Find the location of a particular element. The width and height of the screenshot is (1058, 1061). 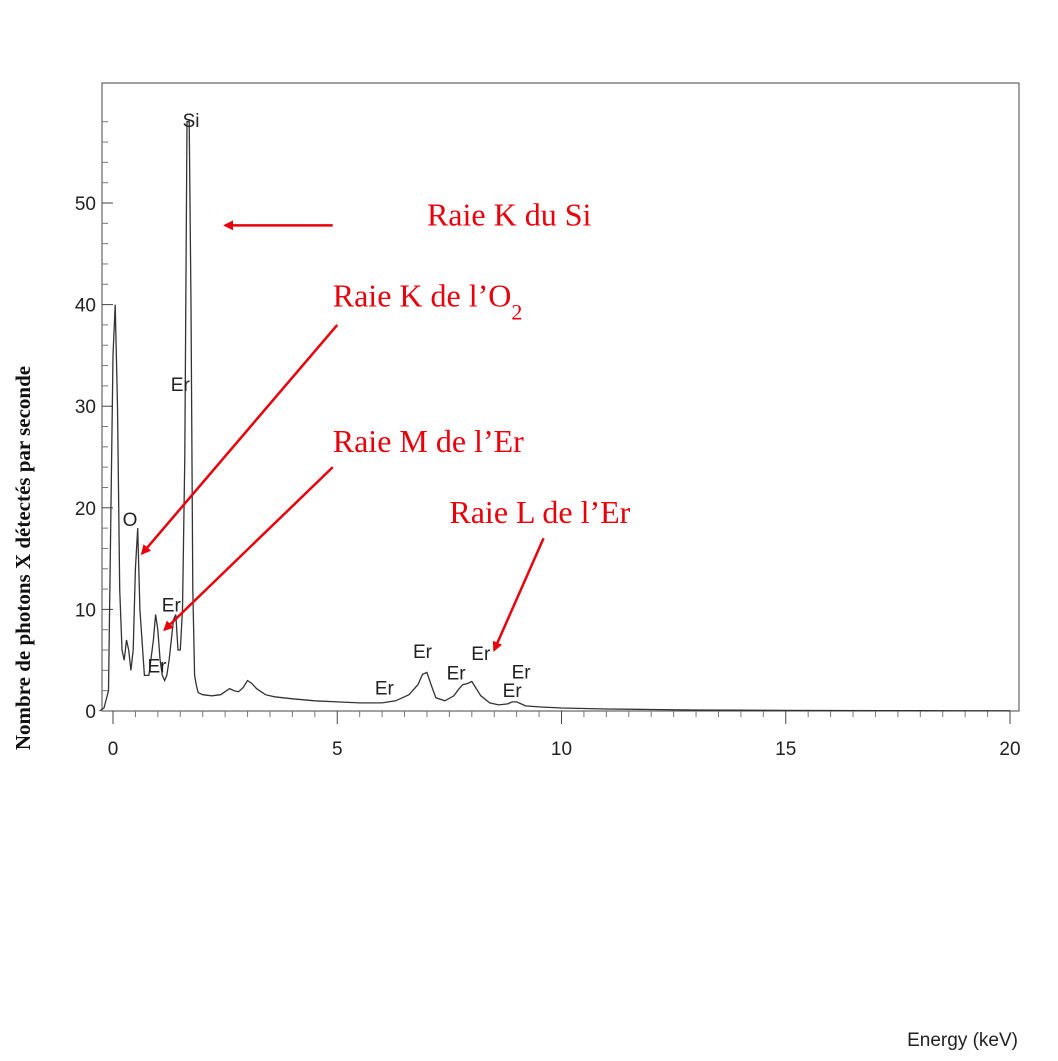

y-tick-label: 20 is located at coordinates (85, 509).